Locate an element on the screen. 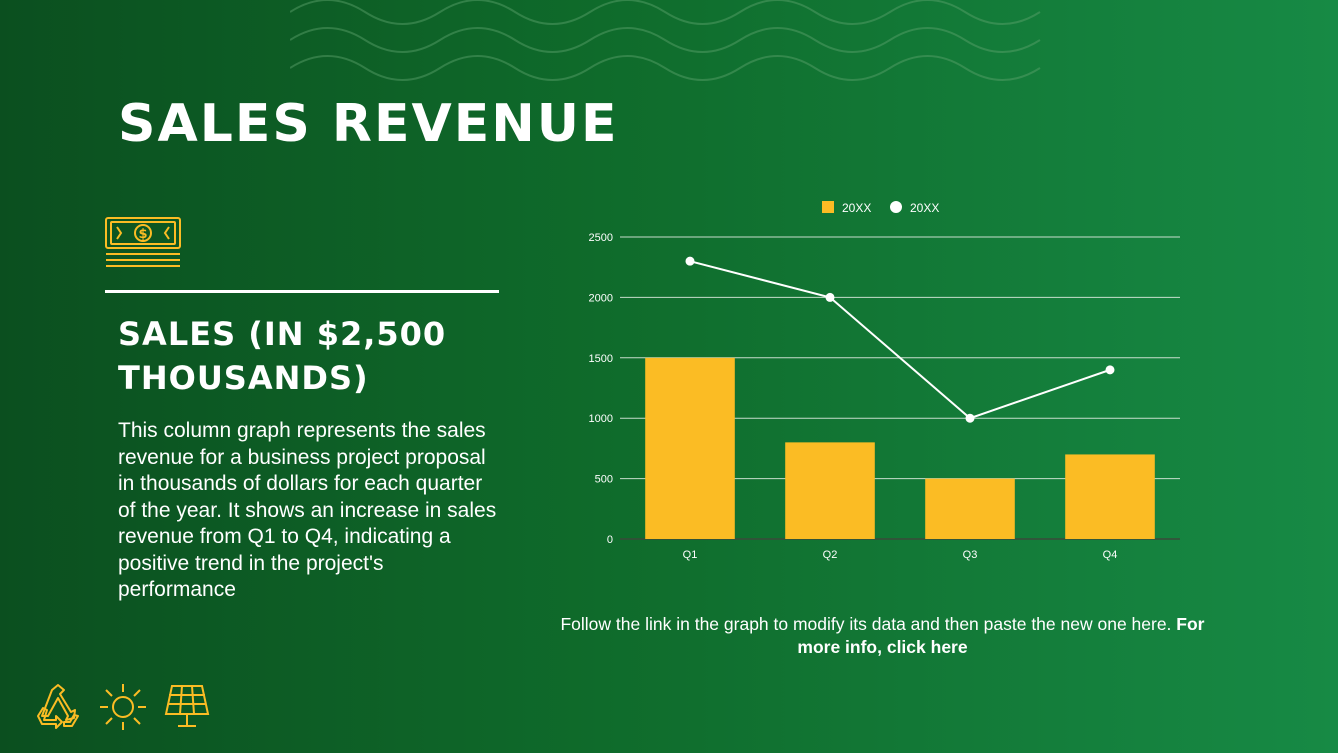 The width and height of the screenshot is (1338, 753). y-tick-label: 500 is located at coordinates (604, 480).